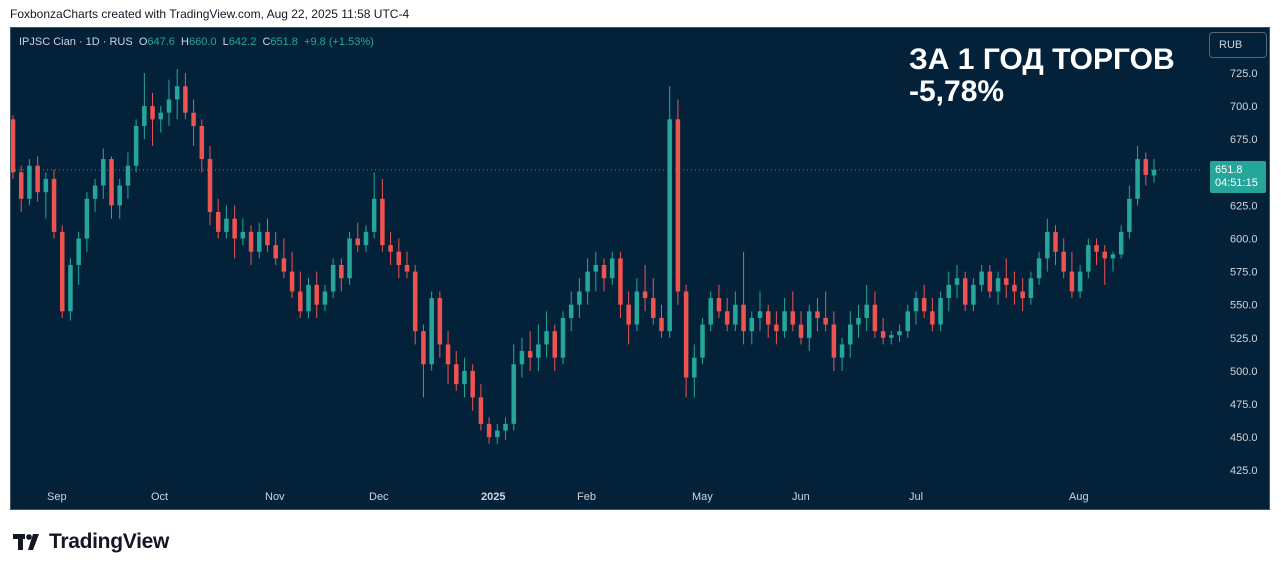  I want to click on headline-line-1: ЗА 1 ГОД ТОРГОВ, so click(1042, 59).